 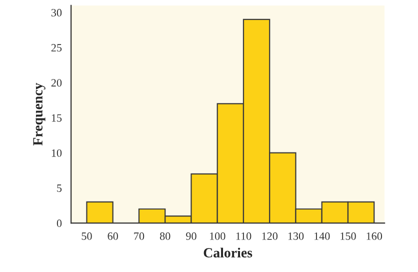 What do you see at coordinates (59, 224) in the screenshot?
I see `y-tick-label: 0` at bounding box center [59, 224].